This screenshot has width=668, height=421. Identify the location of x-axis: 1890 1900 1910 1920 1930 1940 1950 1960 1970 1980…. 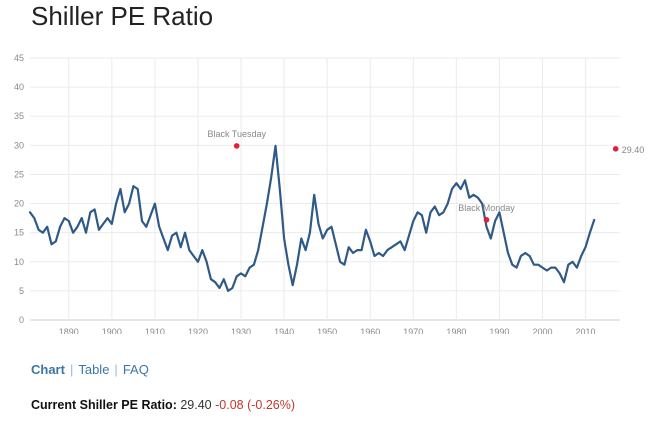
(327, 330).